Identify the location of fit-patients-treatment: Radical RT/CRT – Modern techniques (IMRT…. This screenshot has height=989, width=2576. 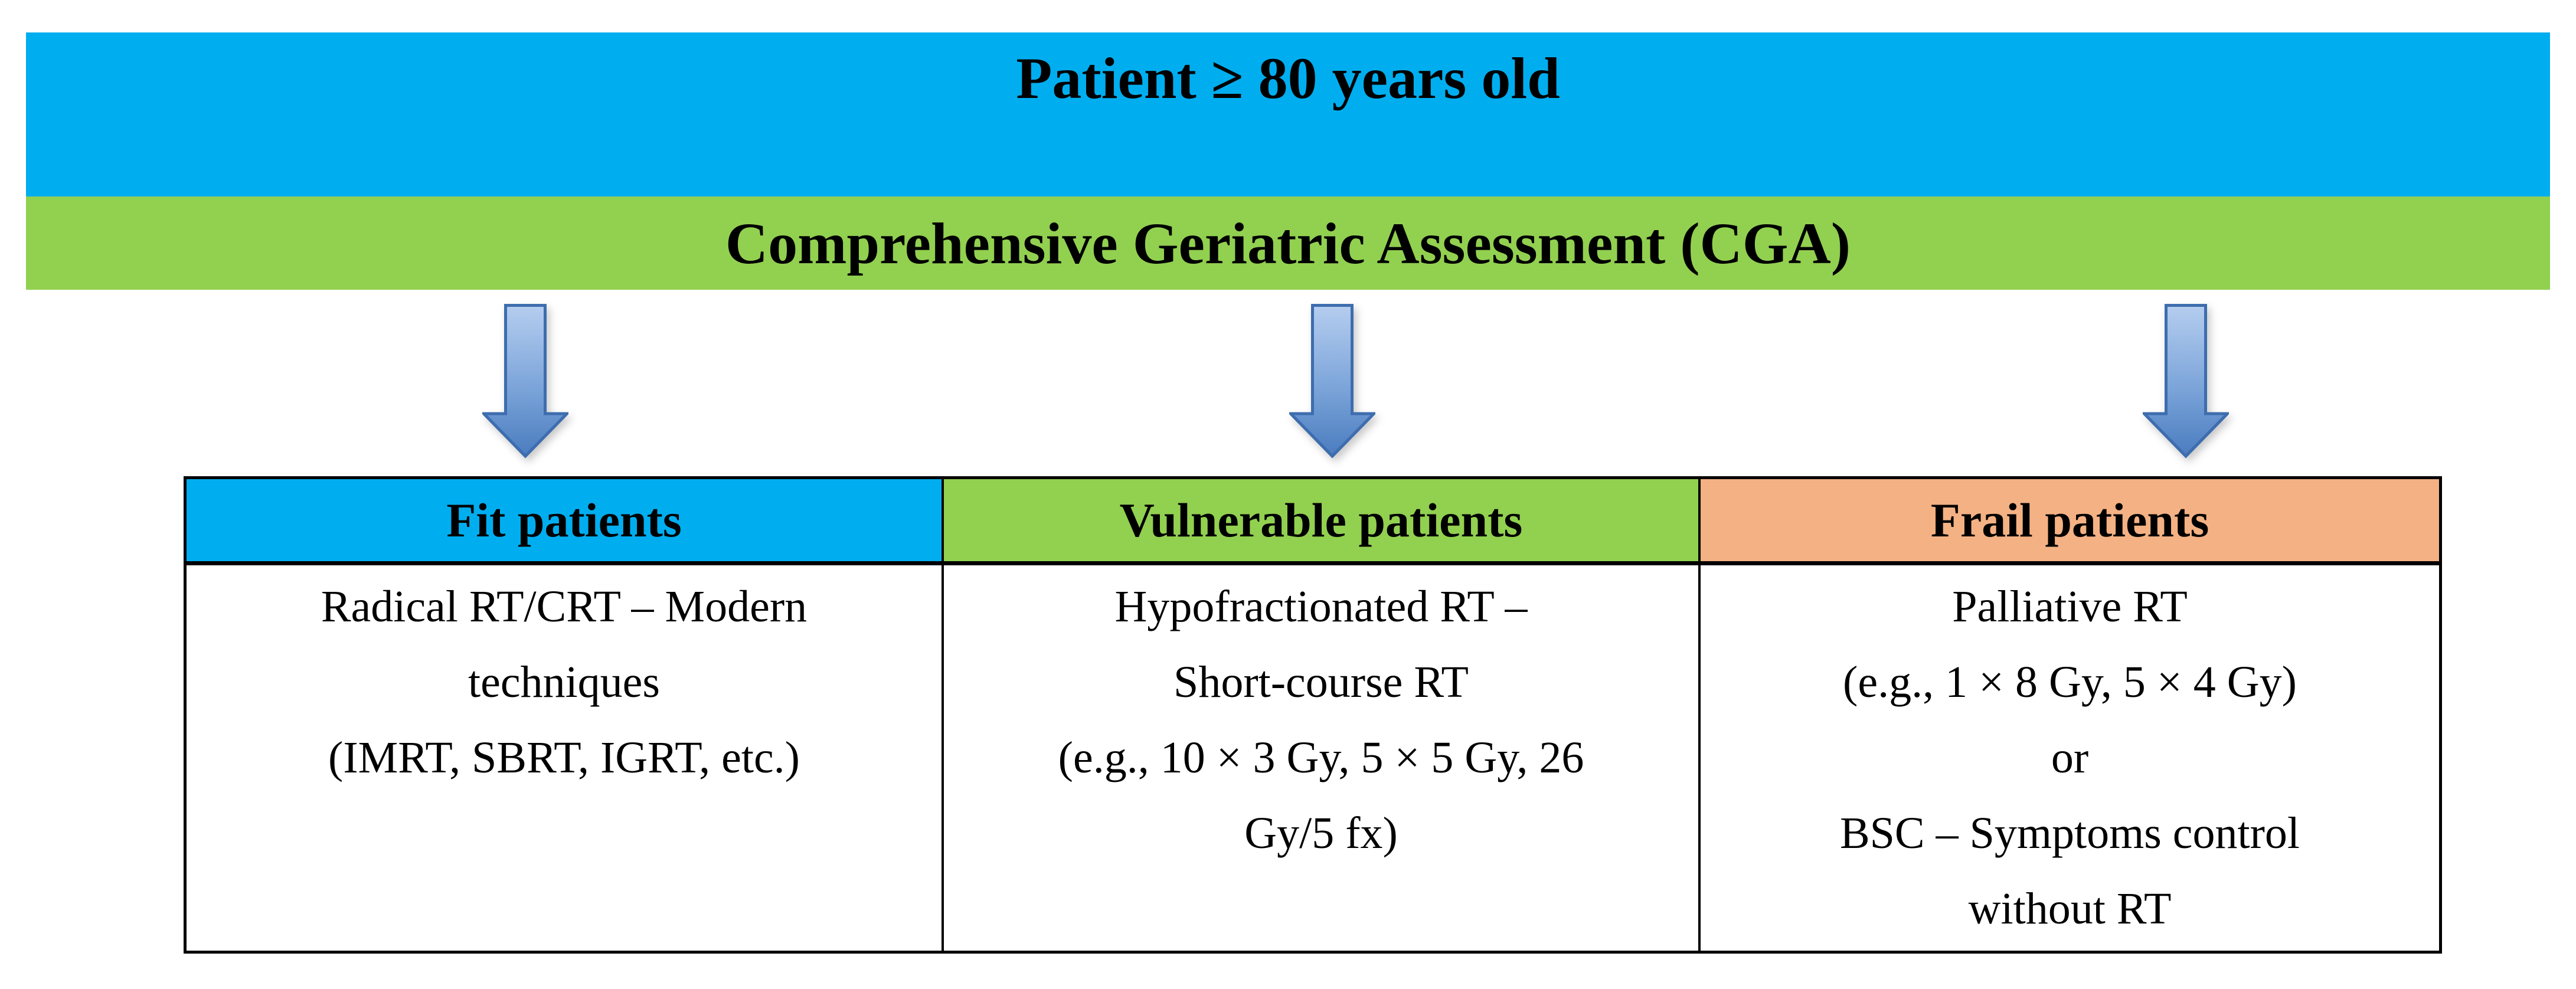
(565, 758).